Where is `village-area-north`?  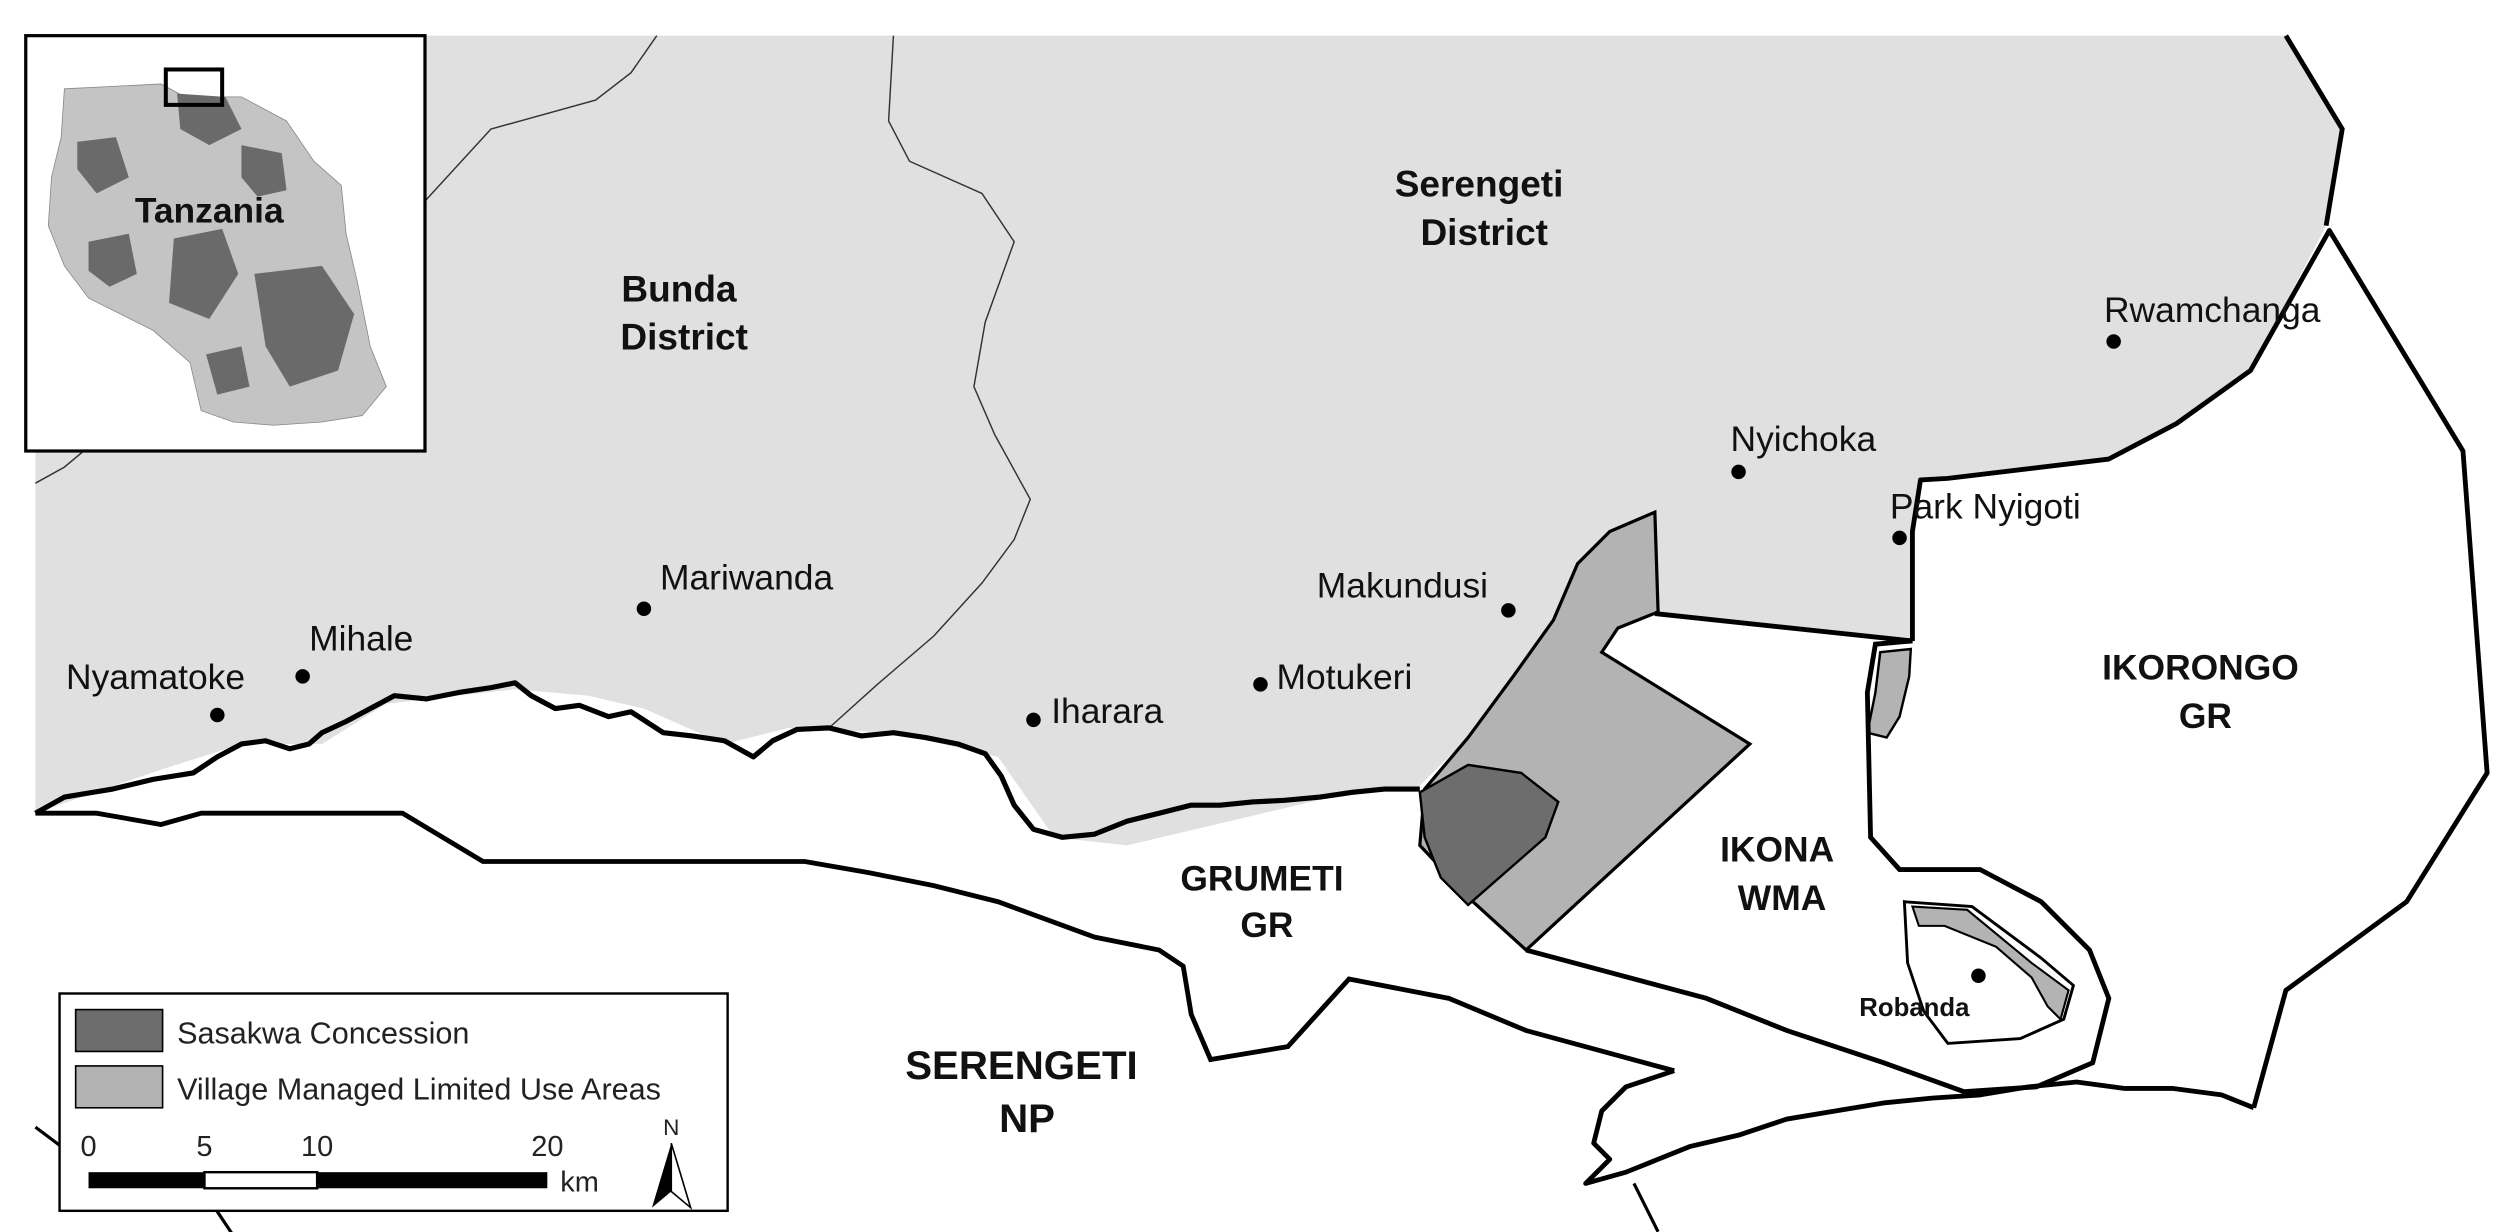
village-area-north is located at coordinates (1889, 693).